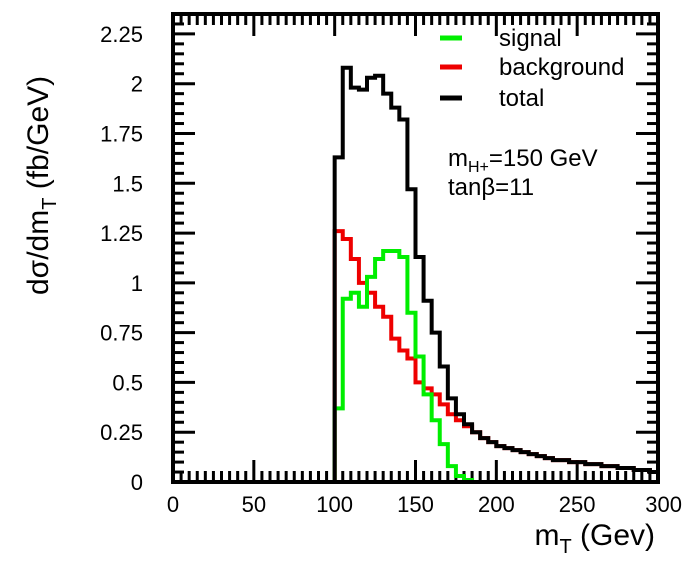 The width and height of the screenshot is (684, 561). I want to click on y-tick-label: 1.75, so click(121, 133).